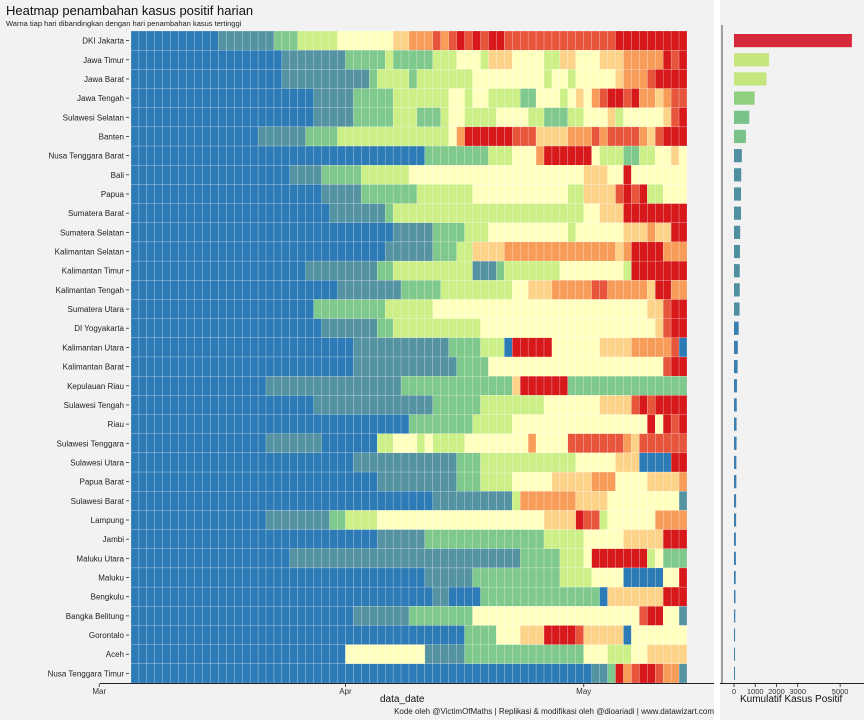  I want to click on bar, so click(737, 290).